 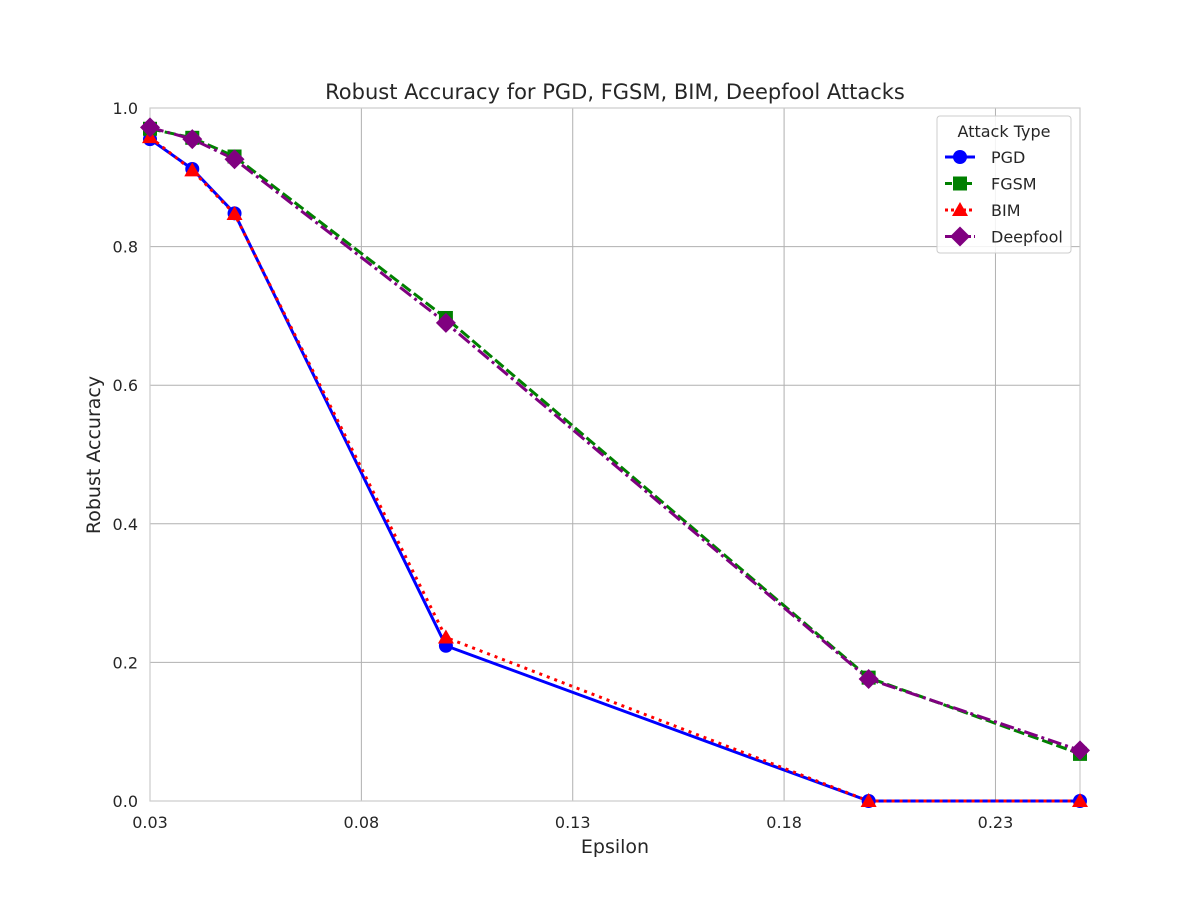 What do you see at coordinates (960, 183) in the screenshot?
I see `legend-marker-fgsm` at bounding box center [960, 183].